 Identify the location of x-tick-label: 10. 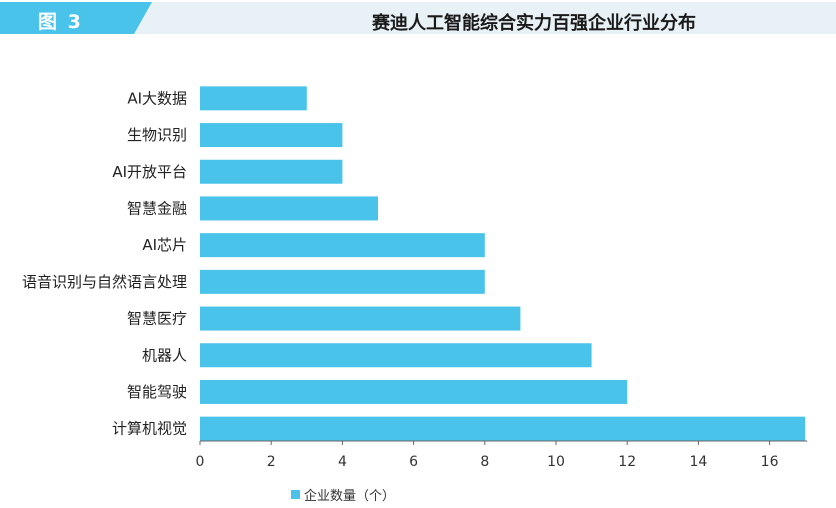
(556, 462).